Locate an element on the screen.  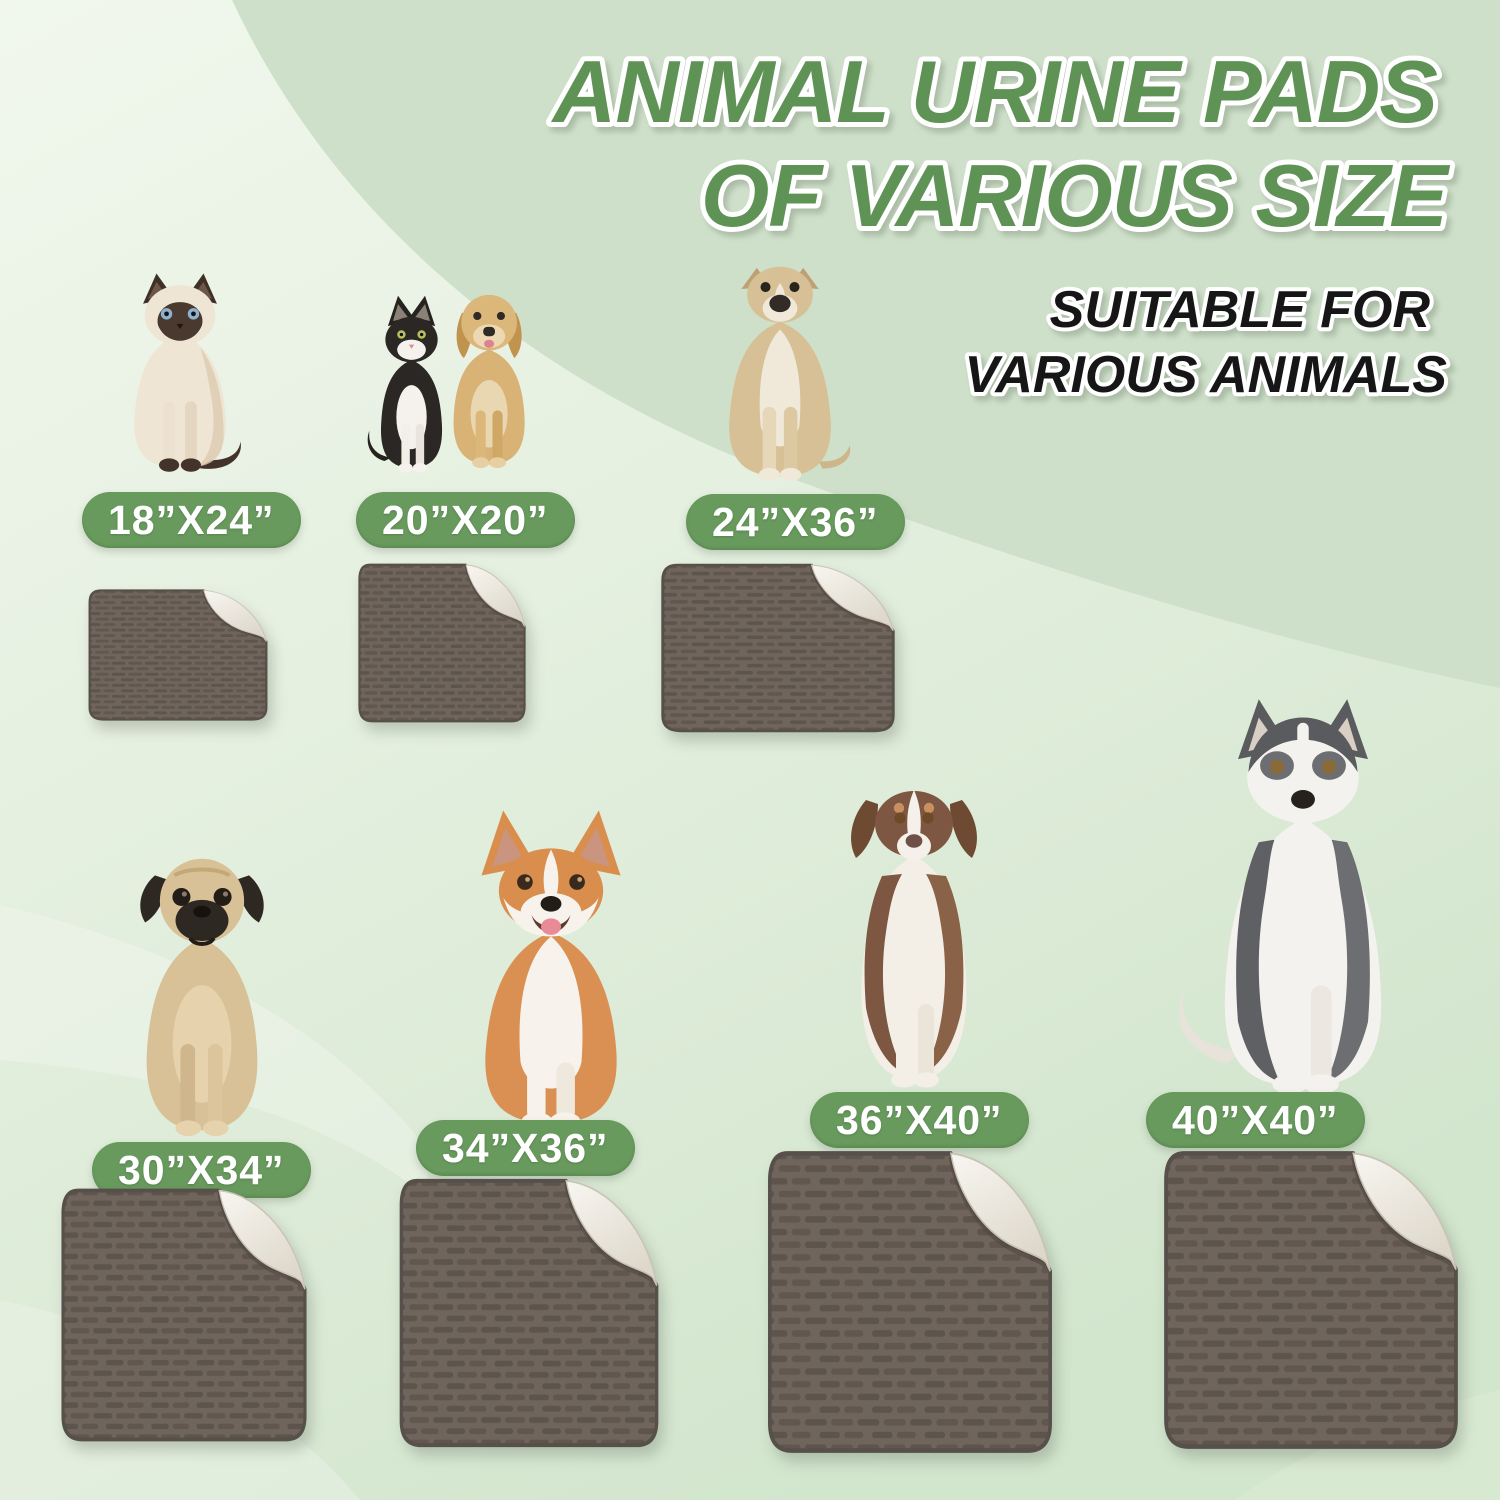
australian-shepherd-photo is located at coordinates (914, 936).